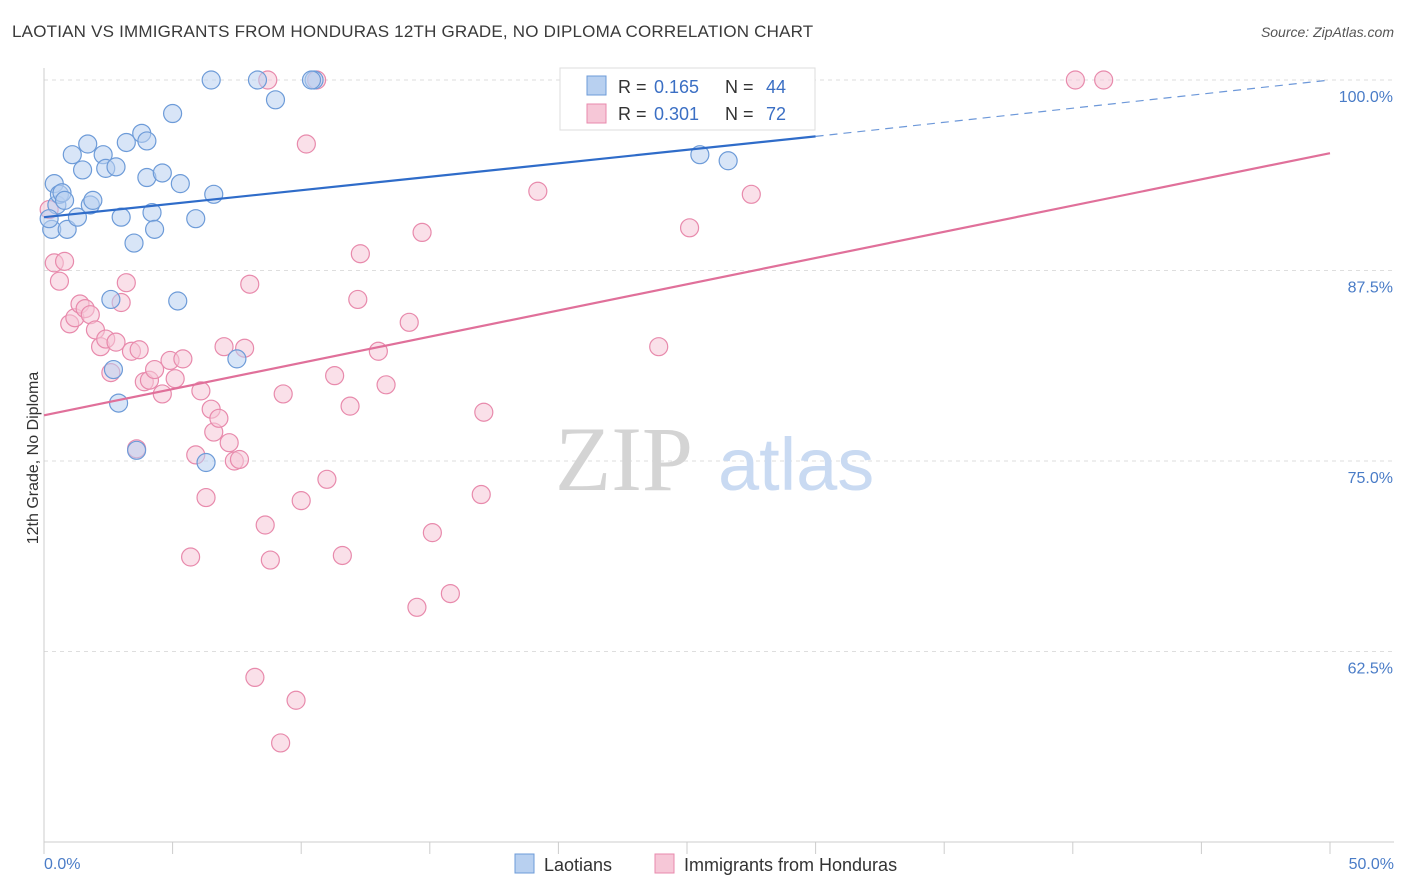 This screenshot has height=892, width=1406. I want to click on chart-source: Source: ZipAtlas.com, so click(1327, 32).